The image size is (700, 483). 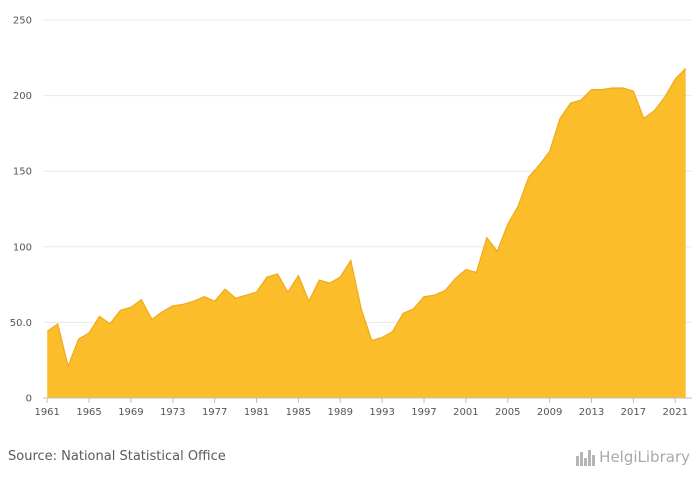 What do you see at coordinates (367, 400) in the screenshot?
I see `axes` at bounding box center [367, 400].